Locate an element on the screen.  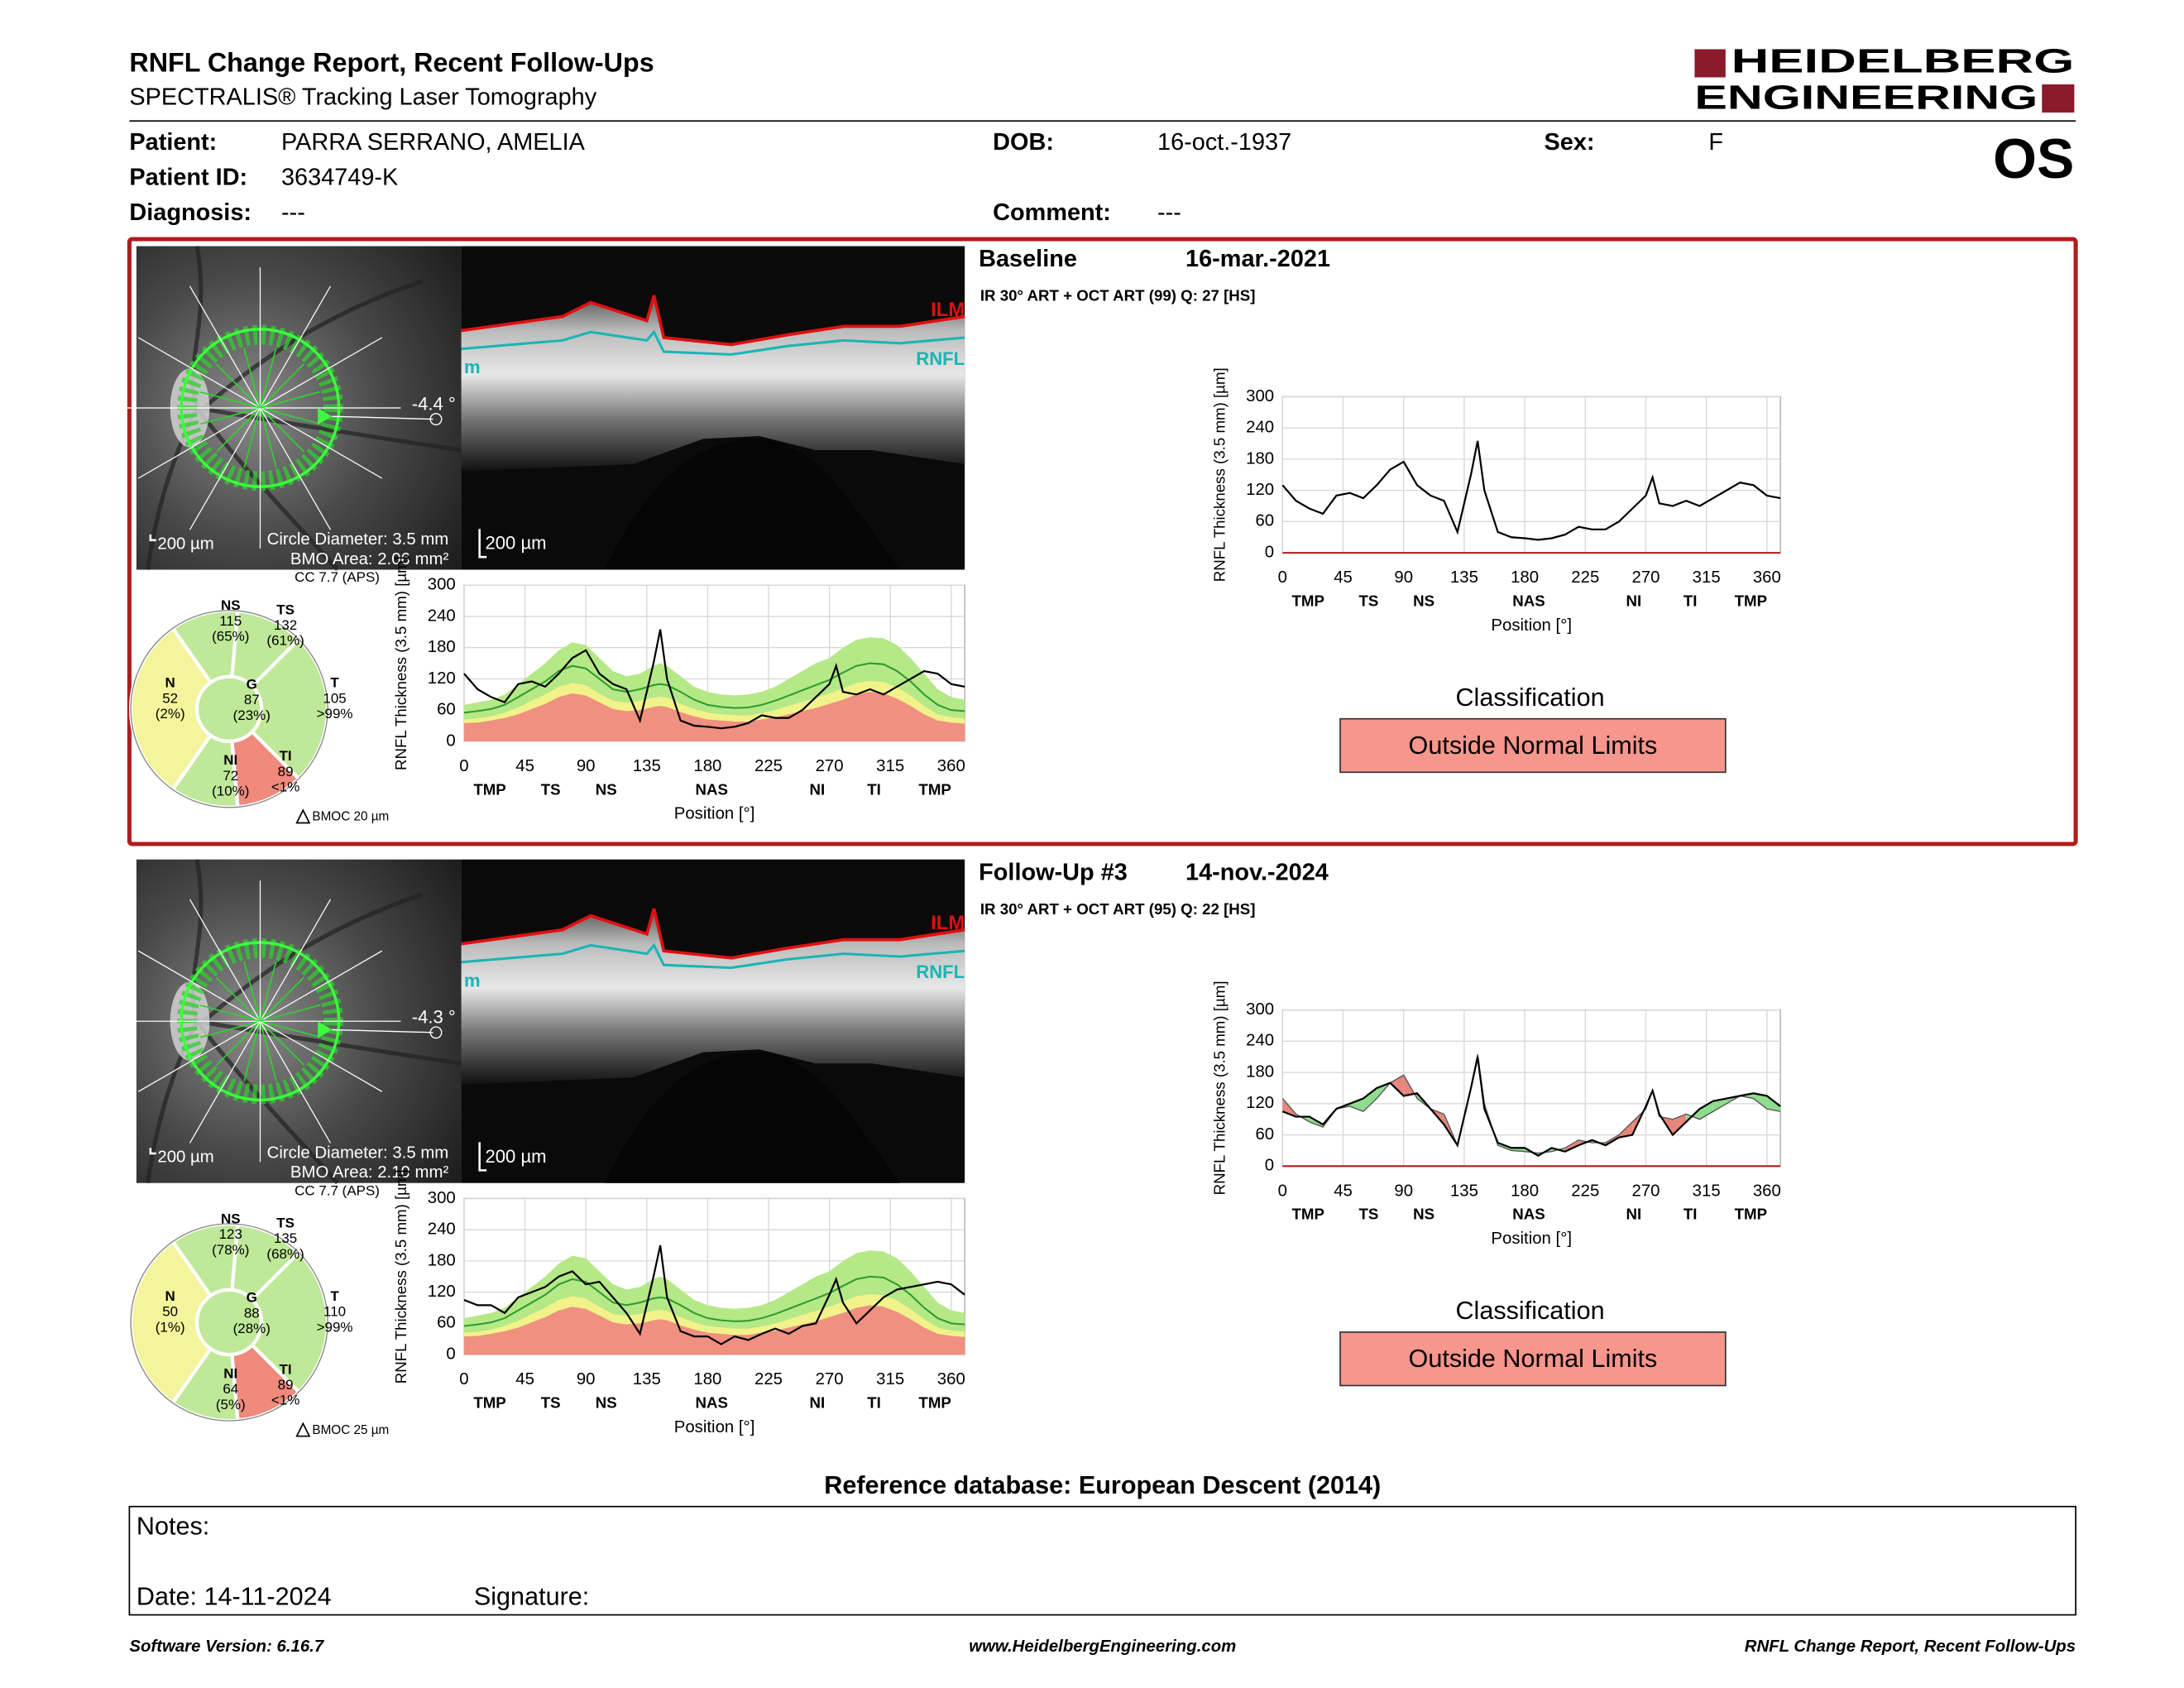
sector-name: NI is located at coordinates (230, 760).